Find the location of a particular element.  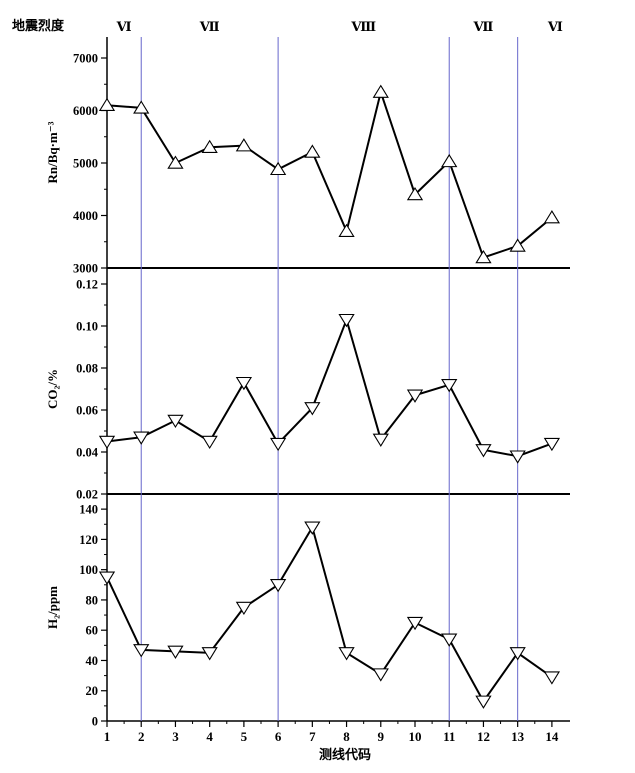

y-tick-label: 0.06 is located at coordinates (87, 411).